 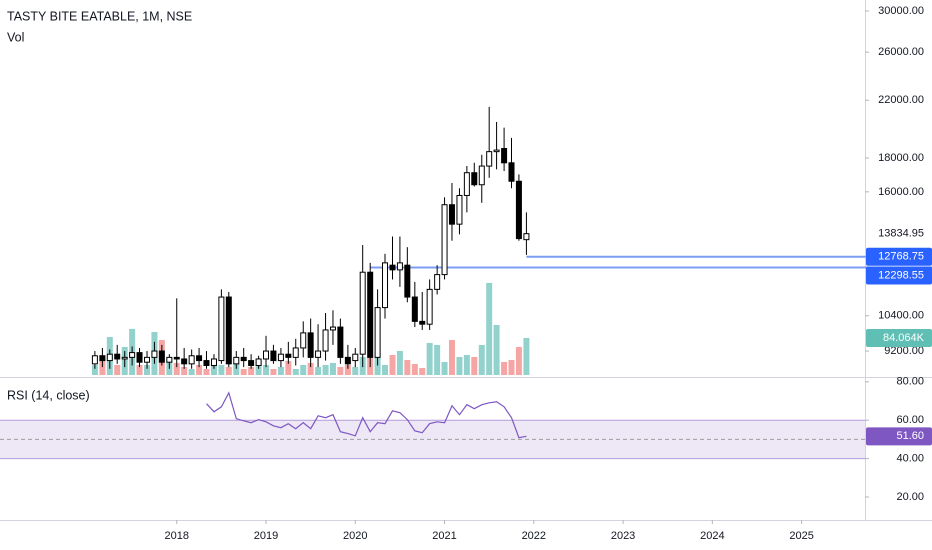 What do you see at coordinates (712, 536) in the screenshot?
I see `x-tick-label: 2024` at bounding box center [712, 536].